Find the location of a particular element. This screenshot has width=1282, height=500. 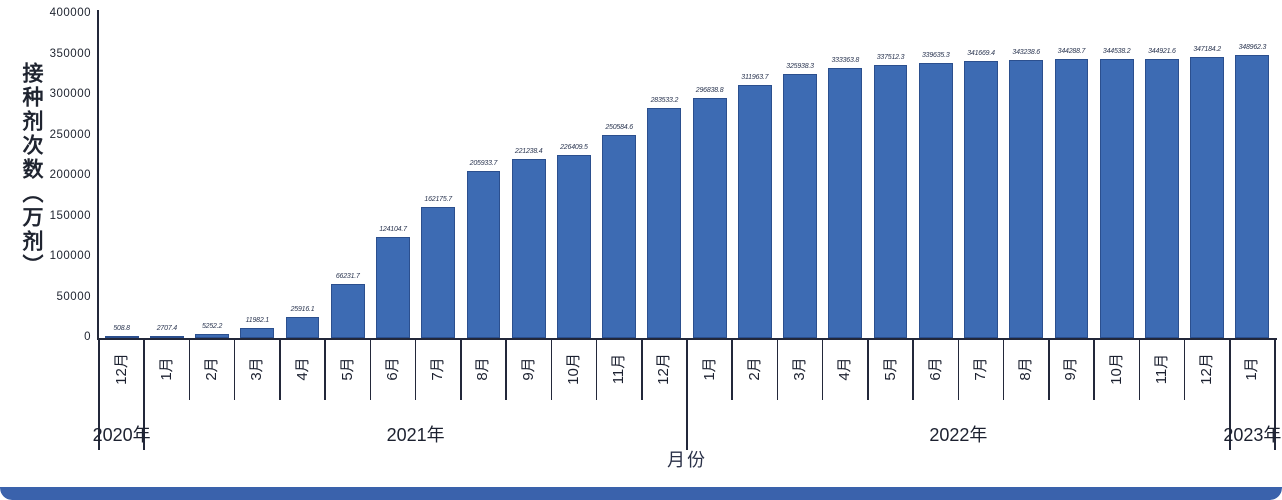

bar-value-label: 325938.3 is located at coordinates (800, 66).